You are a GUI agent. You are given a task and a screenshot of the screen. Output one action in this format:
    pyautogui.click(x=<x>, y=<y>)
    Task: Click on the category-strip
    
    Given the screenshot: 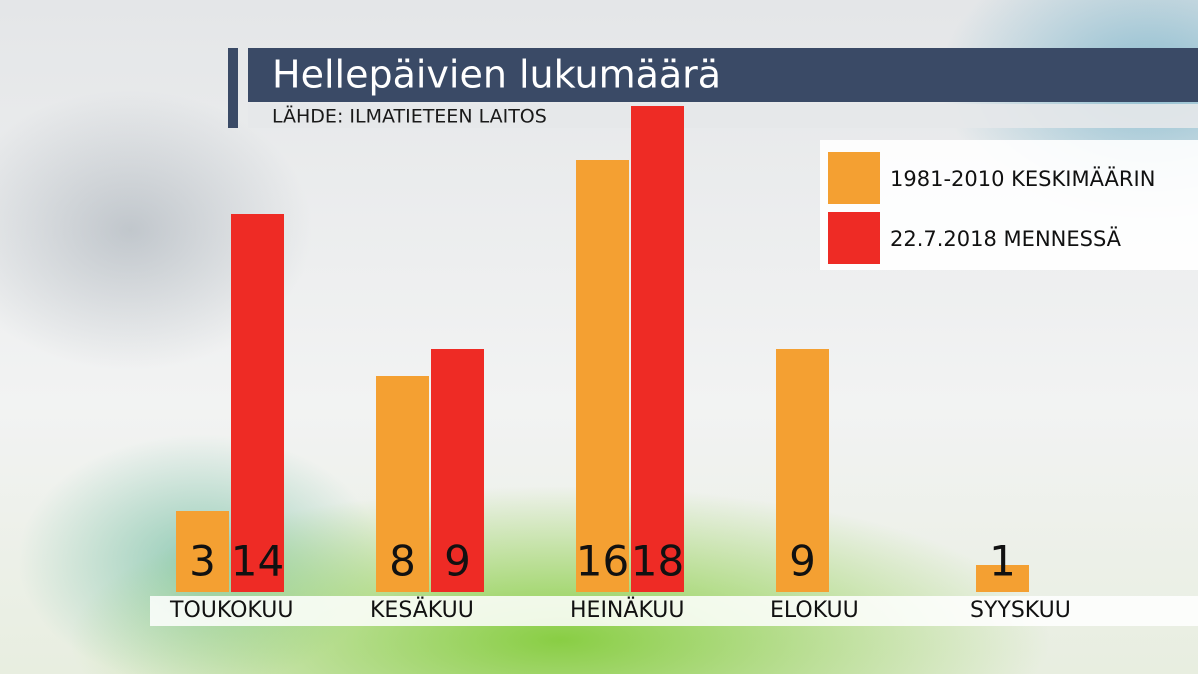 What is the action you would take?
    pyautogui.click(x=674, y=611)
    